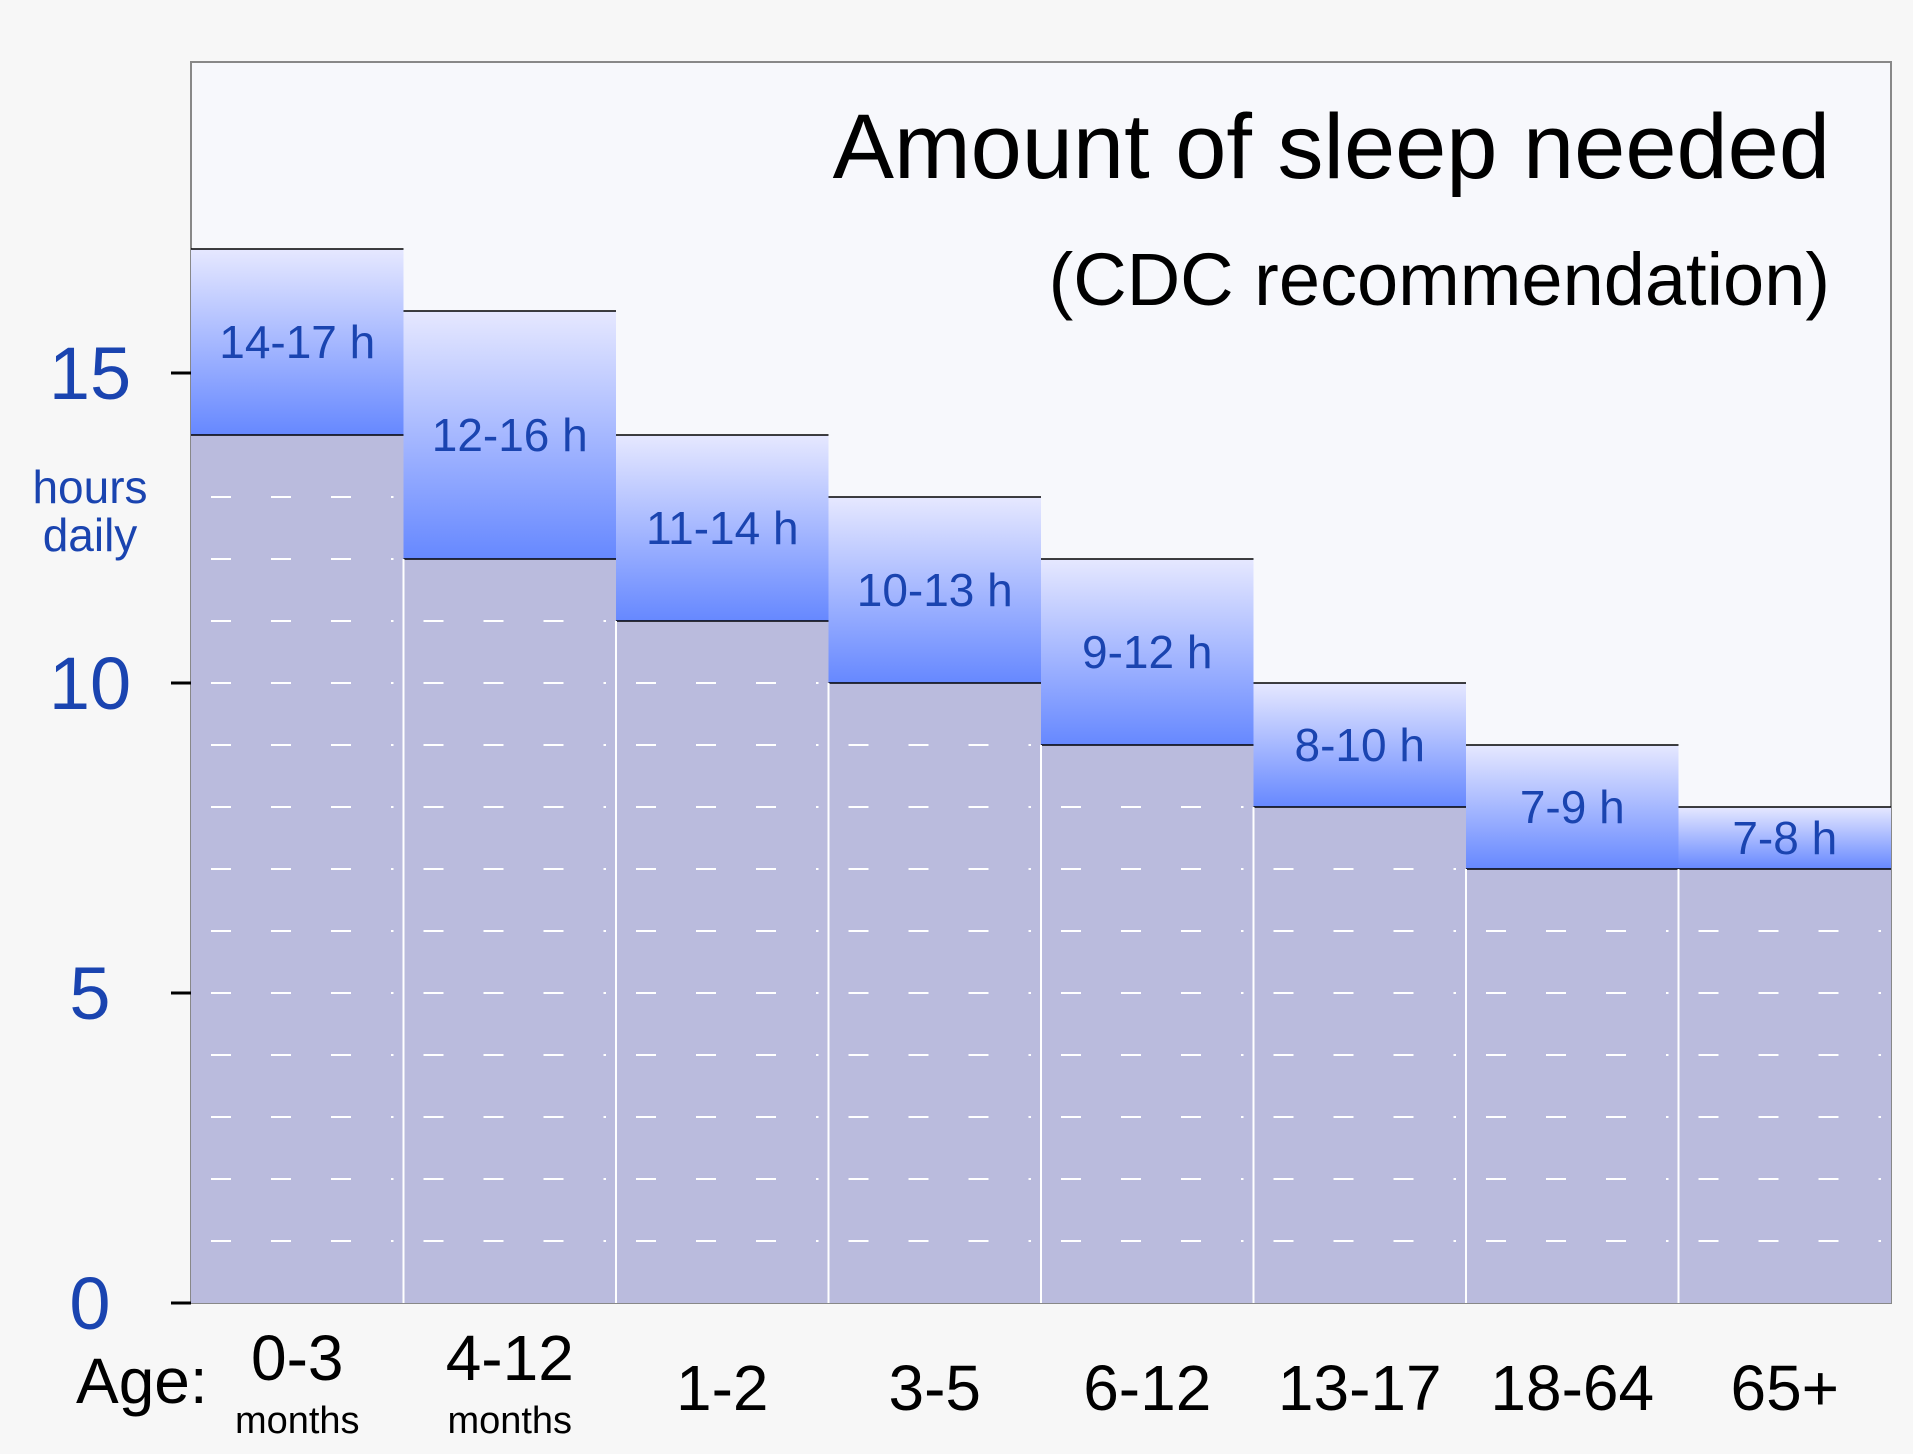 The height and width of the screenshot is (1454, 1913). Describe the element at coordinates (297, 1421) in the screenshot. I see `x-tick-sublabel-0: months` at that location.